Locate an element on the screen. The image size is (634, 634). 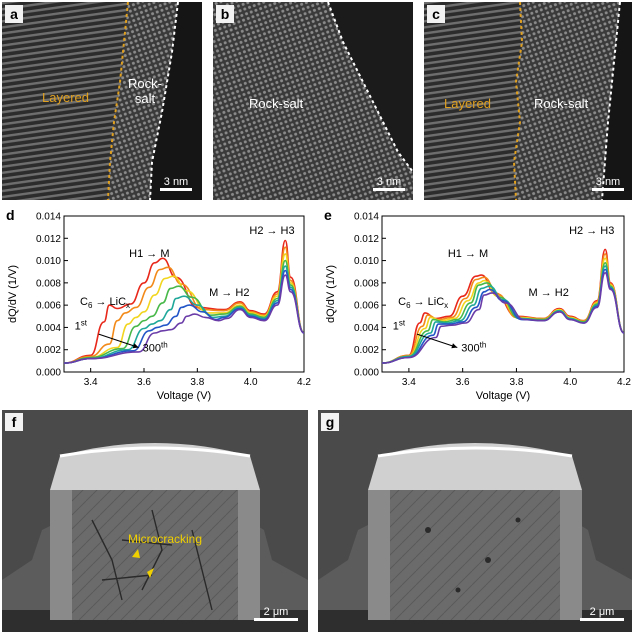
tem-image-b: b Rock-salt 3 nm is located at coordinates (313, 101).